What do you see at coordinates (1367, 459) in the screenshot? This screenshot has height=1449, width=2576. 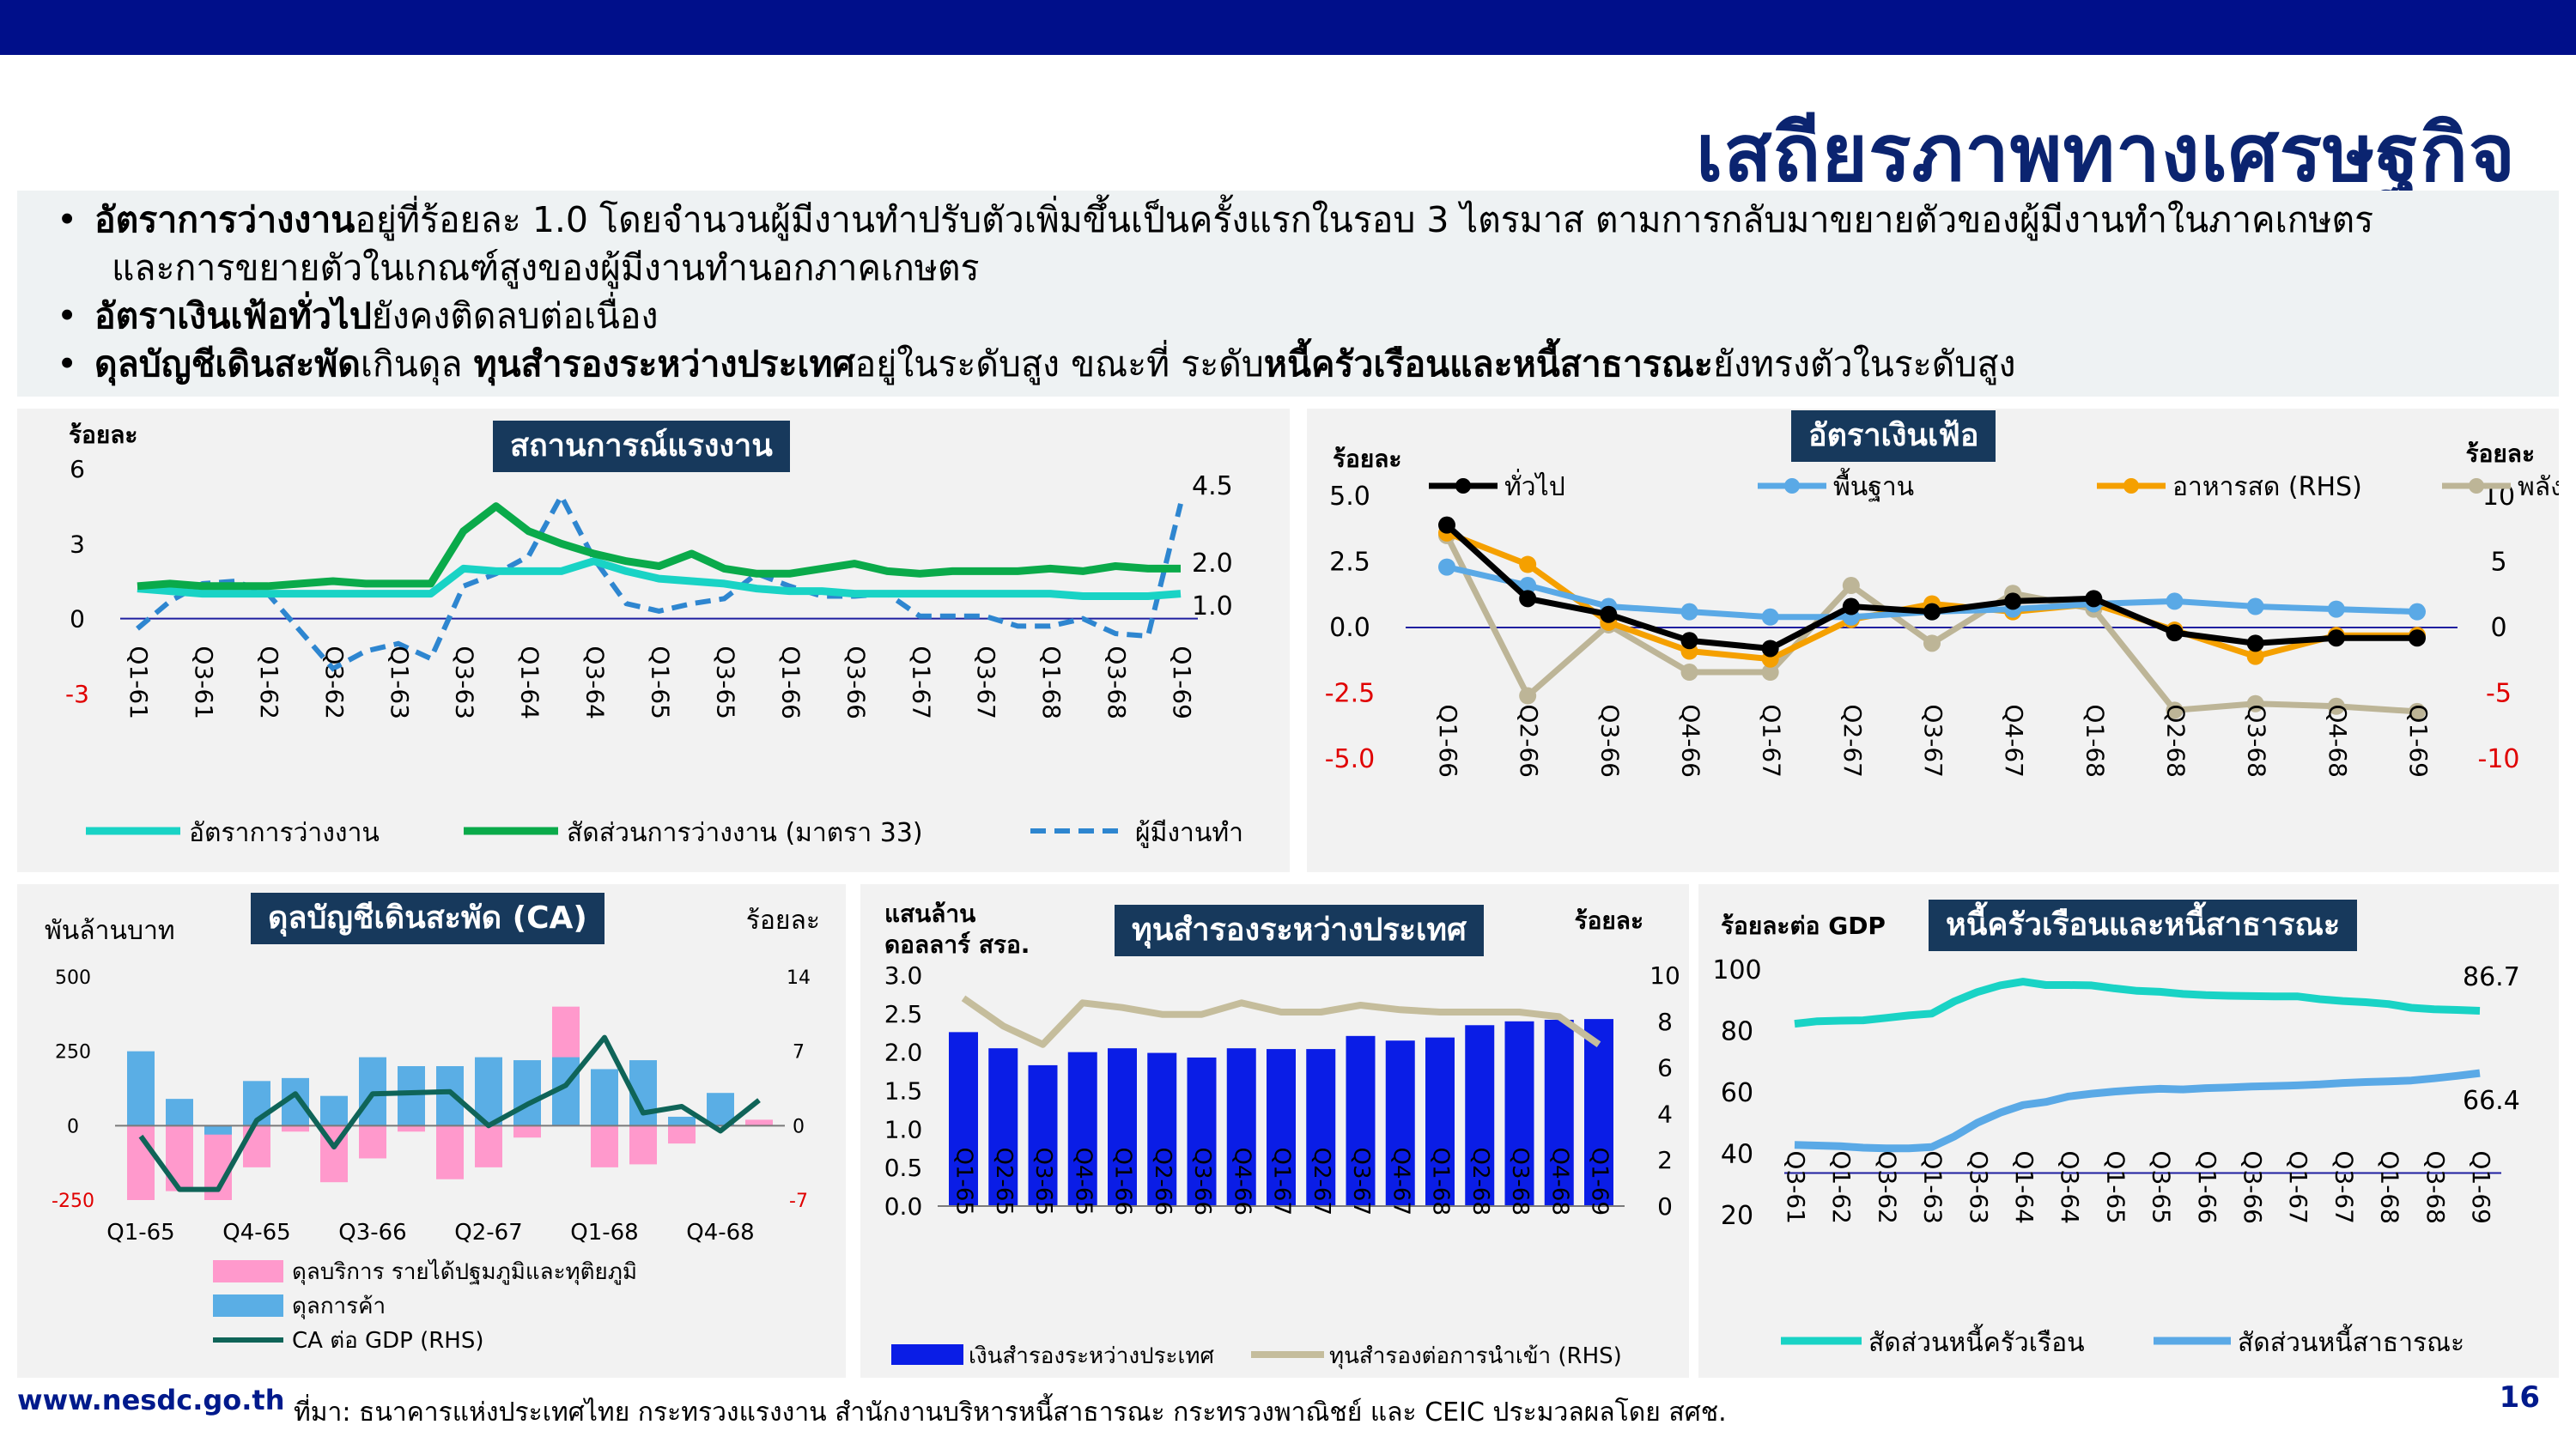 I see `y-axis-label: ร้อยละ` at bounding box center [1367, 459].